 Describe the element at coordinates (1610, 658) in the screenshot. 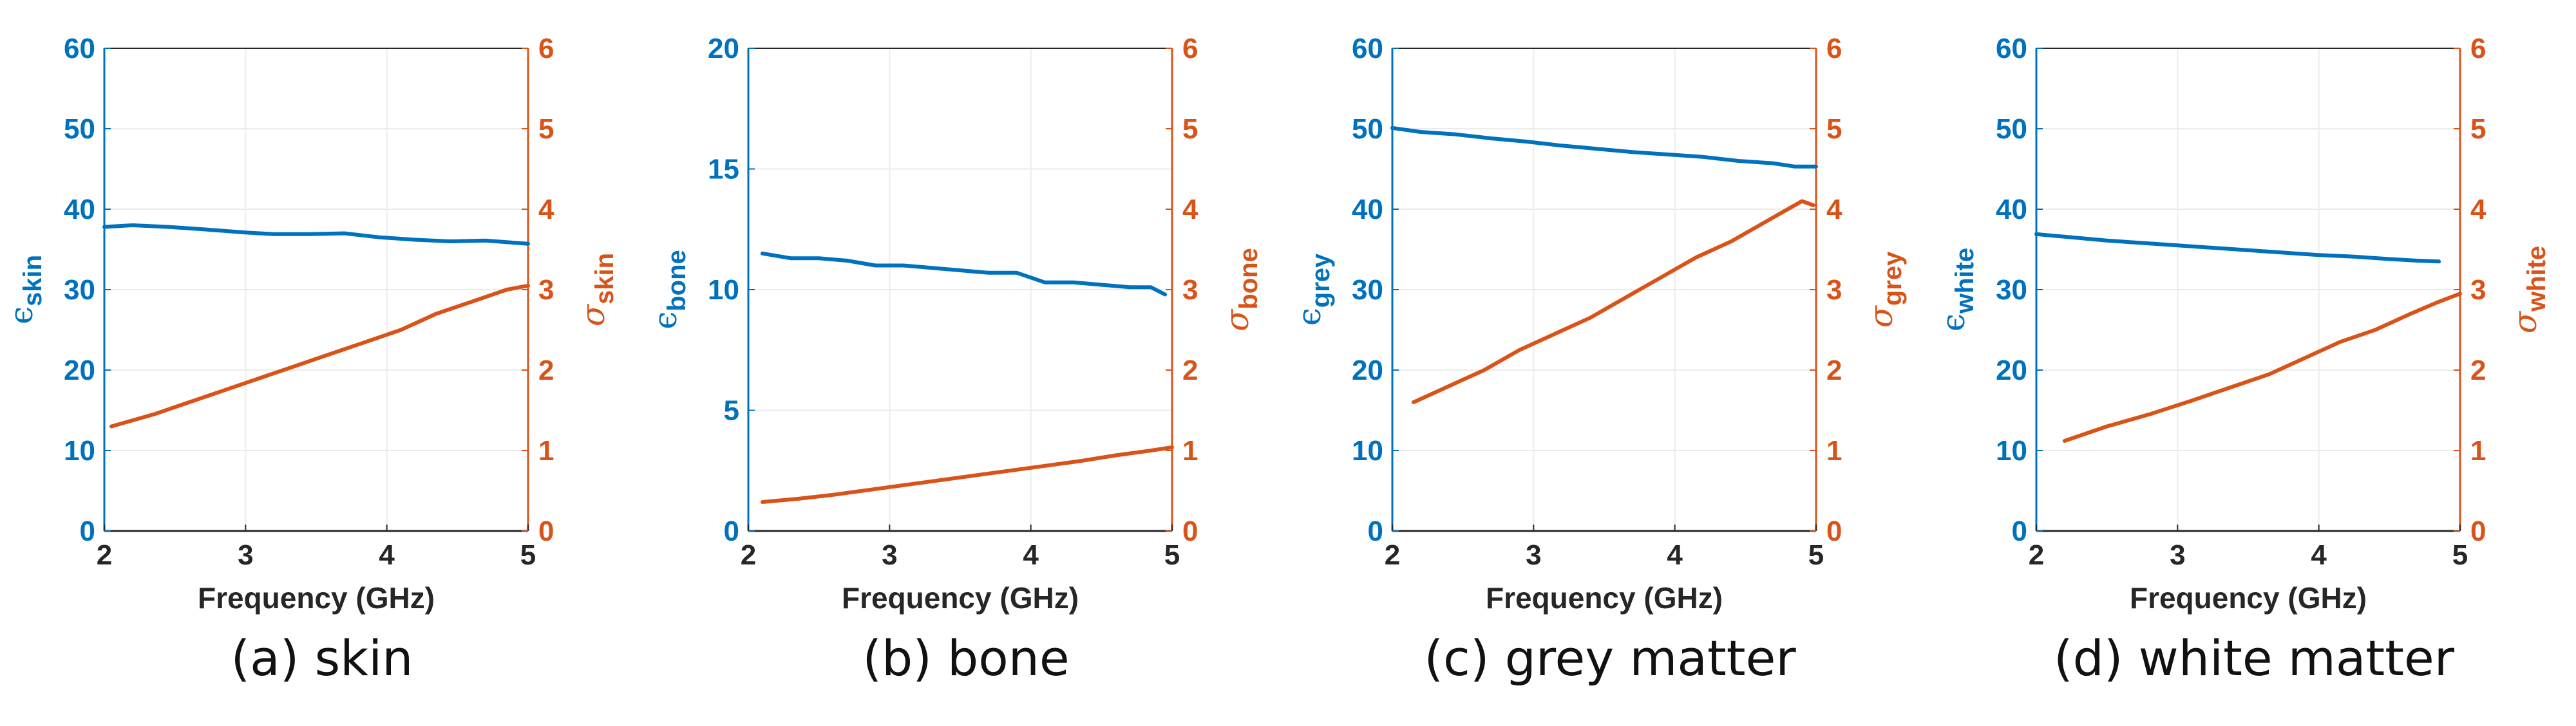

I see `caption-grey: (c) grey matter` at that location.